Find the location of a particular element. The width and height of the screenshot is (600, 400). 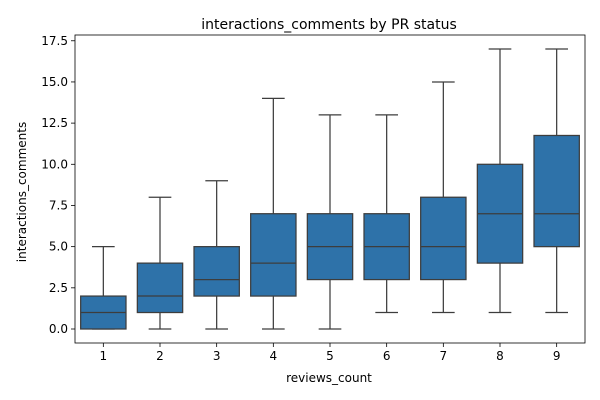

chart-title: interactions_comments by PR status is located at coordinates (329, 25).